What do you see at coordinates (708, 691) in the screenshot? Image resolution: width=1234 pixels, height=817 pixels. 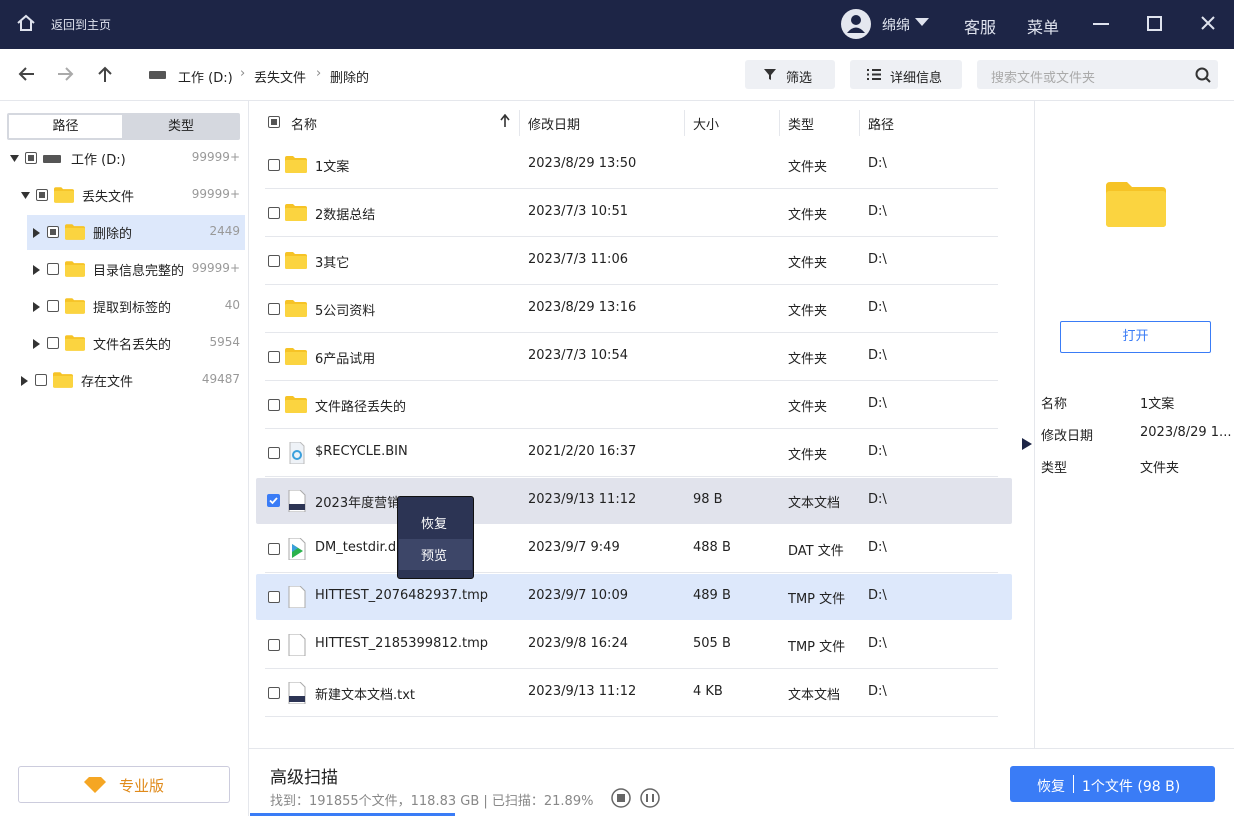 I see `cell-size: 4 KB` at bounding box center [708, 691].